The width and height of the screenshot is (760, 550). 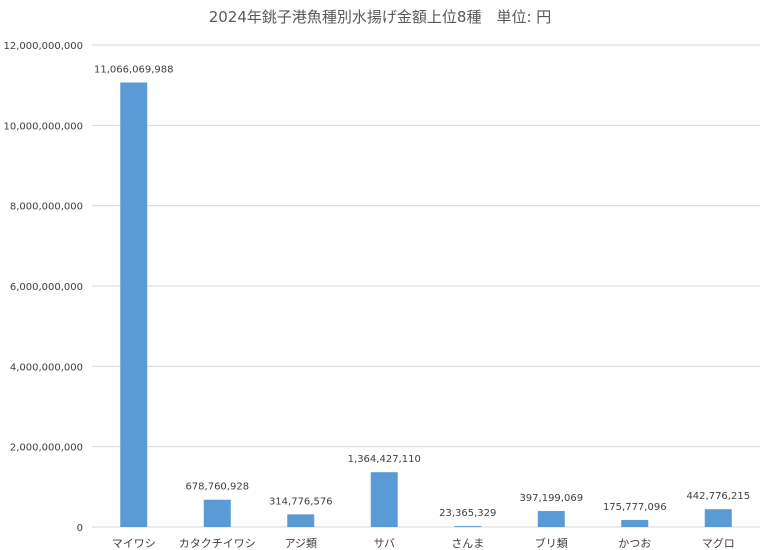 What do you see at coordinates (46, 287) in the screenshot?
I see `y-tick-label: 6,000,000,000` at bounding box center [46, 287].